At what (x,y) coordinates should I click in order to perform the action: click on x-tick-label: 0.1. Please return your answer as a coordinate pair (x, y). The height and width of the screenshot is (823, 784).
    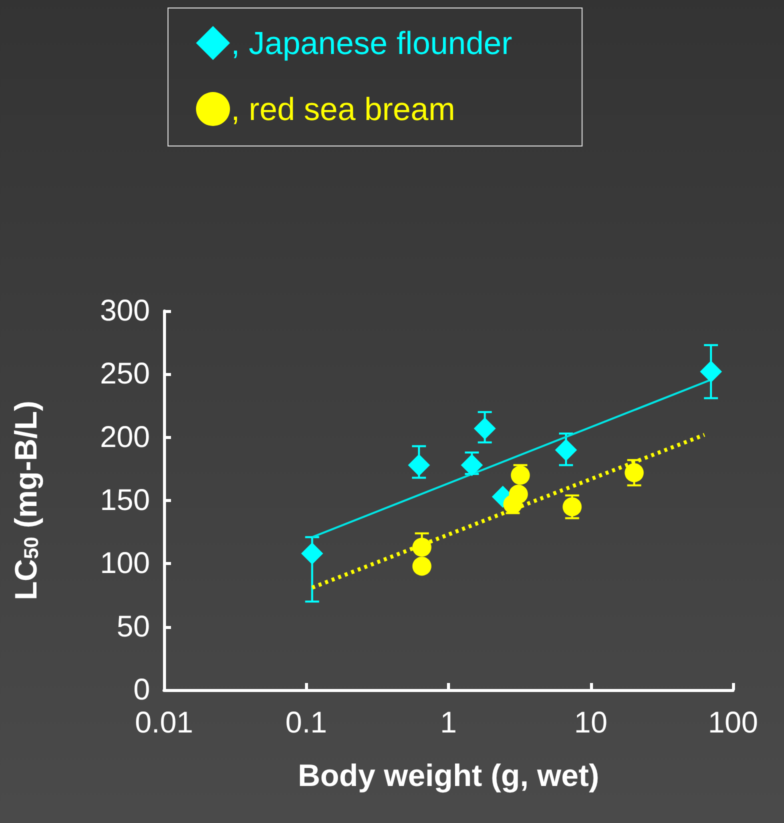
    Looking at the image, I should click on (306, 723).